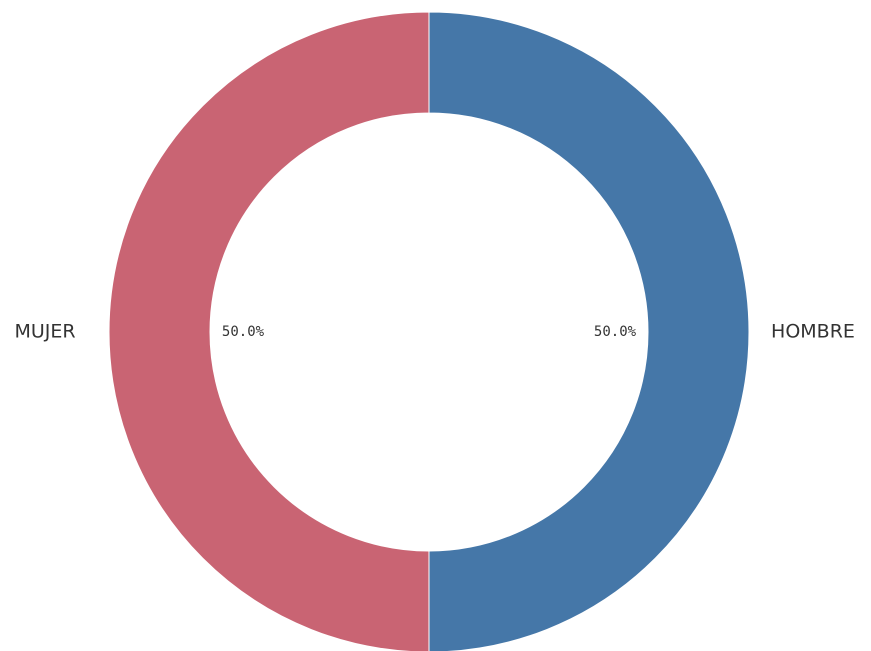 The height and width of the screenshot is (651, 871). Describe the element at coordinates (813, 332) in the screenshot. I see `category-label: HOMBRE` at that location.